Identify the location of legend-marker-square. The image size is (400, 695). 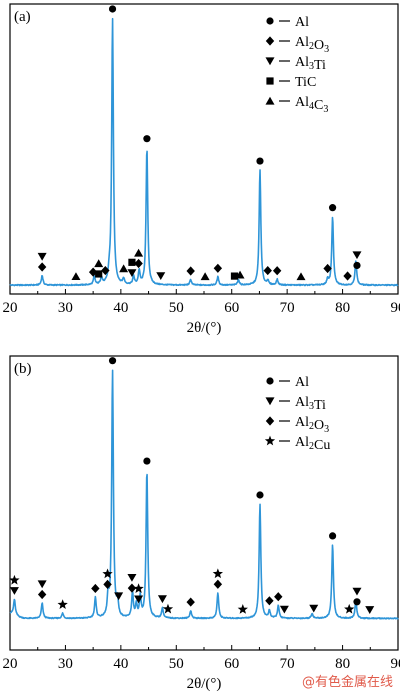
(270, 81).